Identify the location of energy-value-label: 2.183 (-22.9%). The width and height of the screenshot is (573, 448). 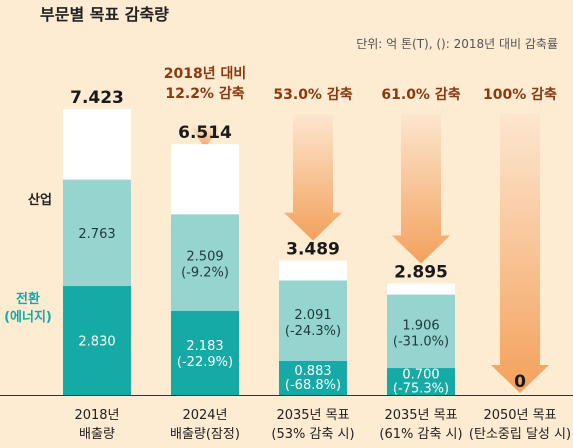
(205, 354).